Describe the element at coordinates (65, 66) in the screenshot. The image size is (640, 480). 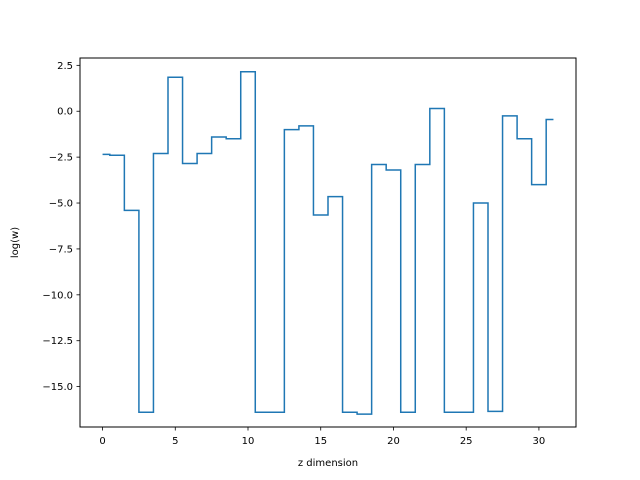
I see `y-tick-label: 2.5` at that location.